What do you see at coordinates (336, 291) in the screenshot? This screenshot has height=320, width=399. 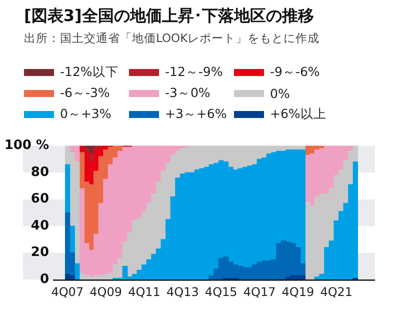 I see `x-tick-label: 4Q21` at bounding box center [336, 291].